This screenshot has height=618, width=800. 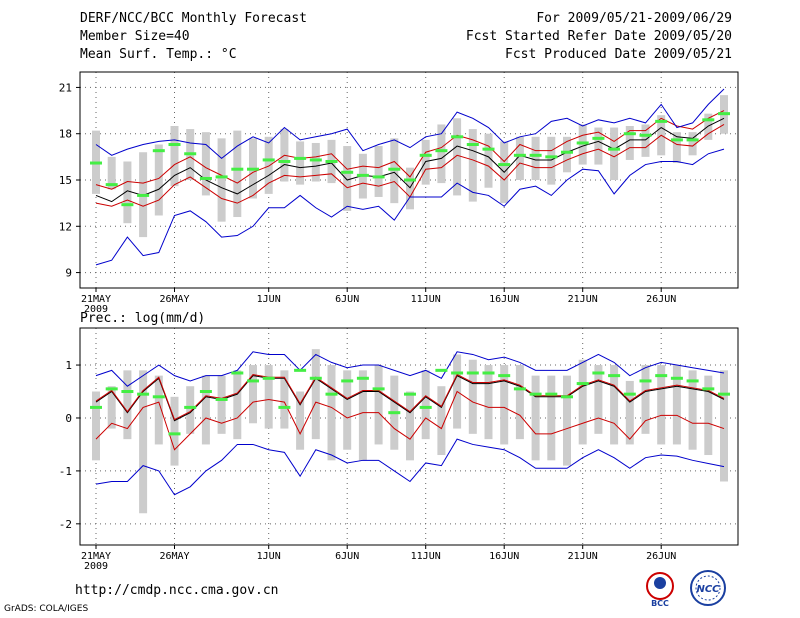 What do you see at coordinates (177, 590) in the screenshot?
I see `footer-url: http://cmdp.ncc.cma.gov.cn` at bounding box center [177, 590].